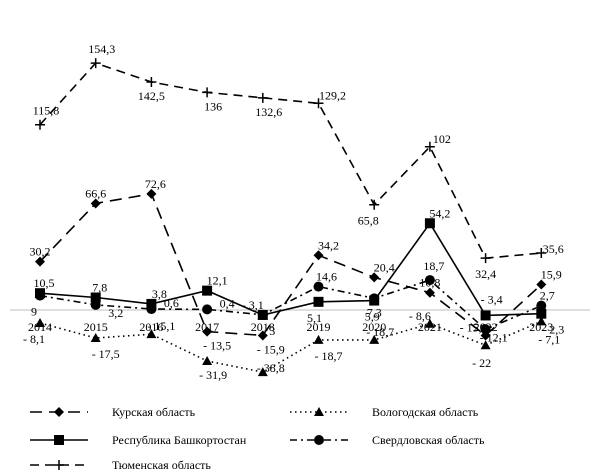 This screenshot has width=592, height=475. What do you see at coordinates (115, 313) in the screenshot?
I see `data-label-sverdlovsk: 3,2` at bounding box center [115, 313].